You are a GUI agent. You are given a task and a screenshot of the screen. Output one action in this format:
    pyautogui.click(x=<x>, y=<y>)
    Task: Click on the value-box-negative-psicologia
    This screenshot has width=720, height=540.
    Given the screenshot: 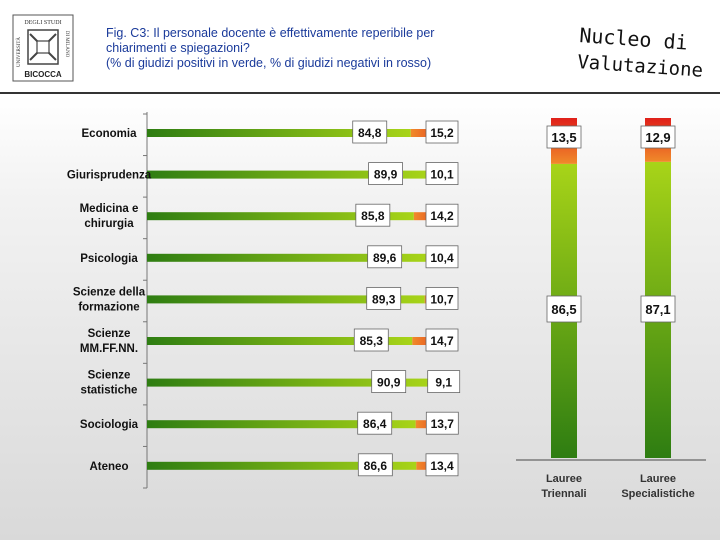 What is the action you would take?
    pyautogui.click(x=442, y=257)
    